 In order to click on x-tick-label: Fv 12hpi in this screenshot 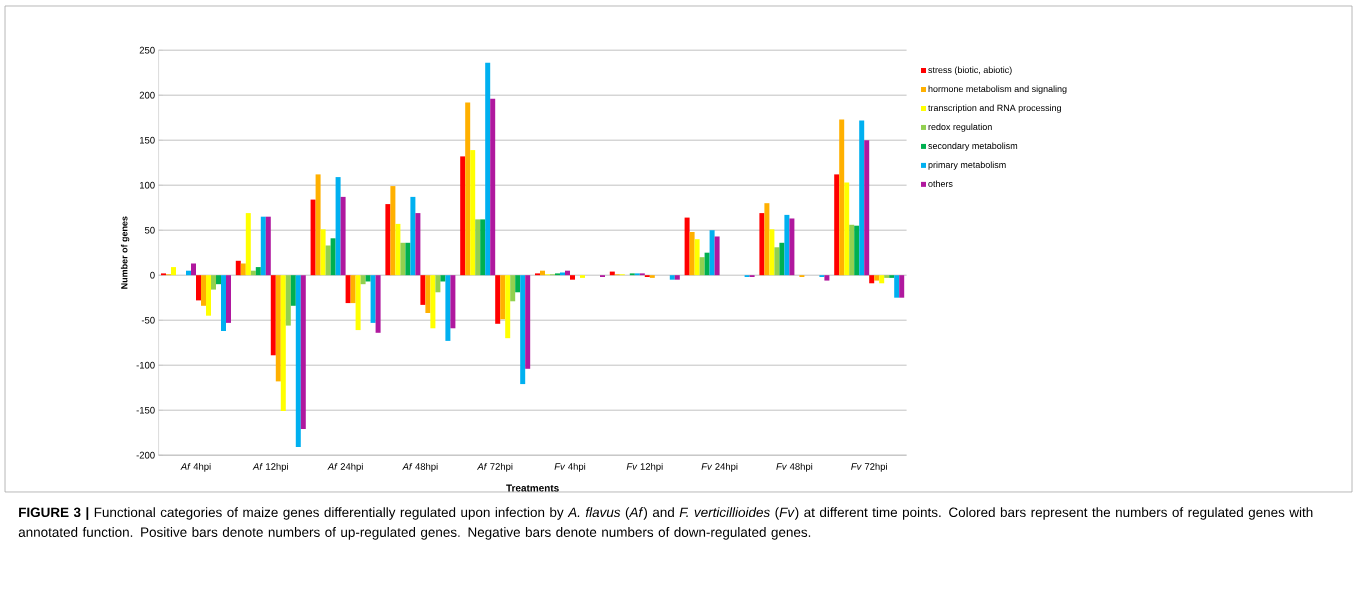, I will do `click(644, 467)`.